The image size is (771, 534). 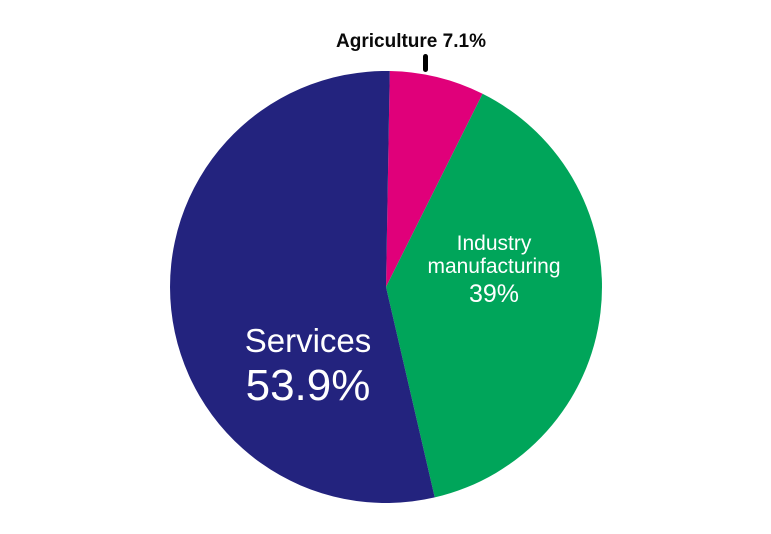 I want to click on services-value: 53.9%, so click(x=308, y=385).